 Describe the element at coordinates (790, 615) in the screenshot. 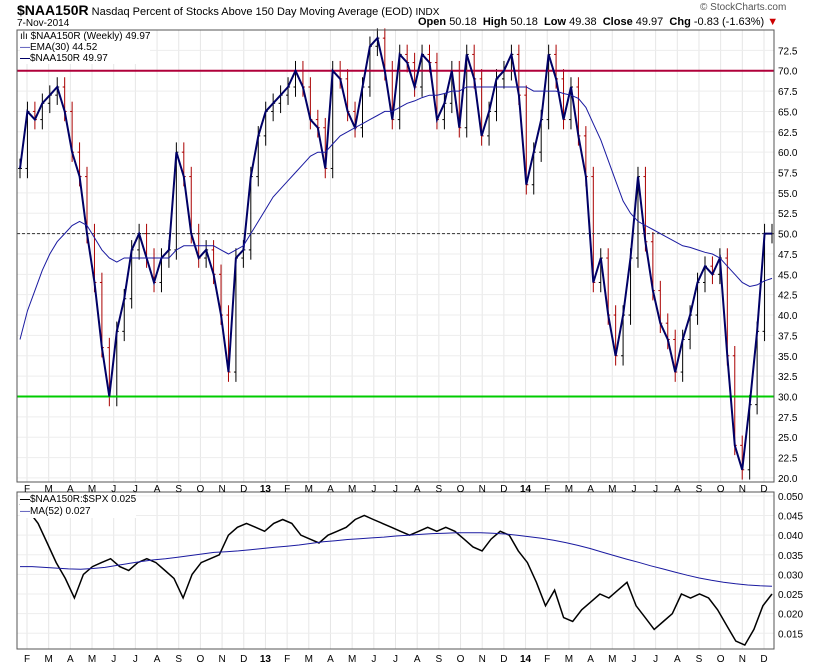

I see `y-tick-label: 0.020` at that location.